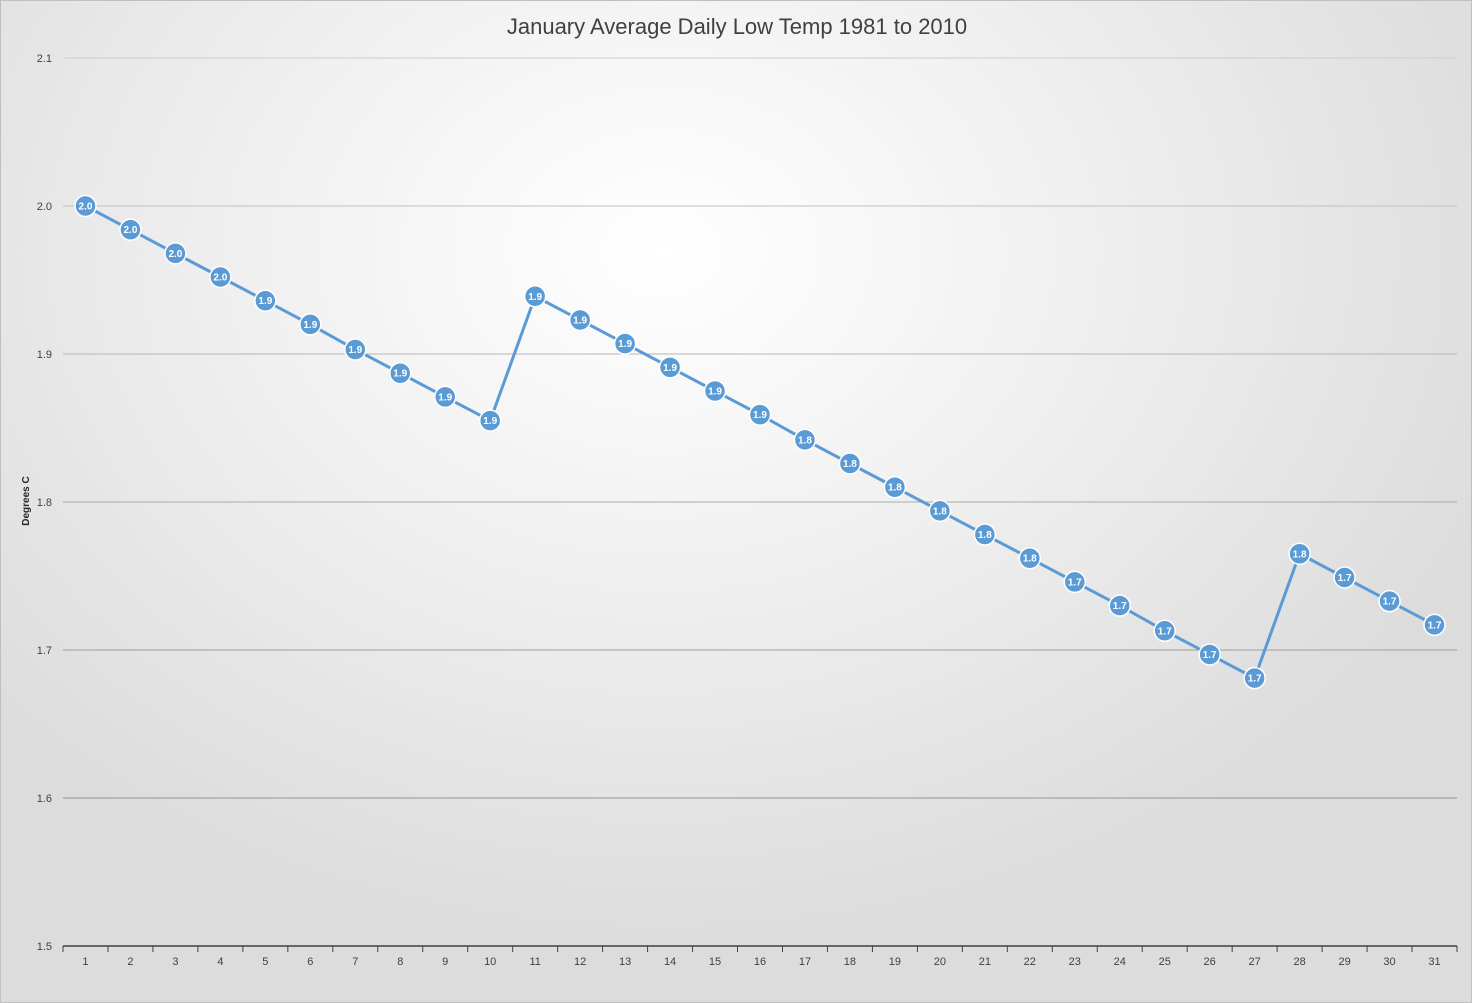 Image resolution: width=1472 pixels, height=1003 pixels. Describe the element at coordinates (44, 947) in the screenshot. I see `y-tick-label: 1.5` at that location.